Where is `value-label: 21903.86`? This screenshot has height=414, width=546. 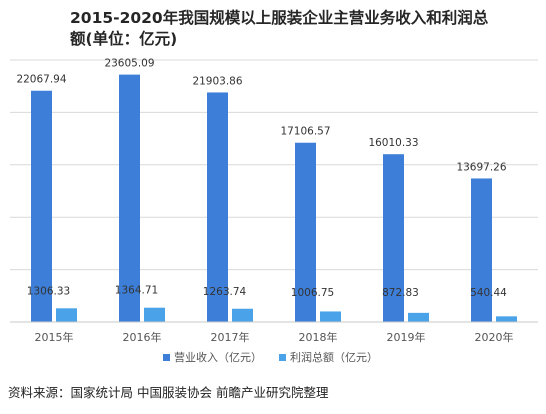 value-label: 21903.86 is located at coordinates (217, 81).